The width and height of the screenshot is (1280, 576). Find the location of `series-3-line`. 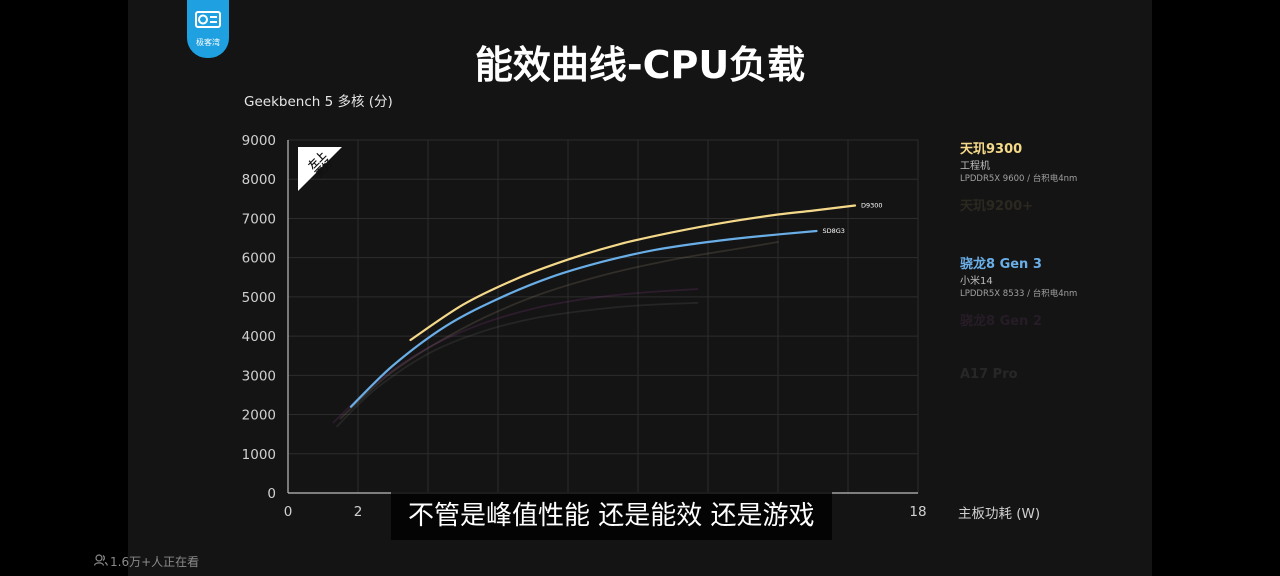

series-3-line is located at coordinates (515, 356).